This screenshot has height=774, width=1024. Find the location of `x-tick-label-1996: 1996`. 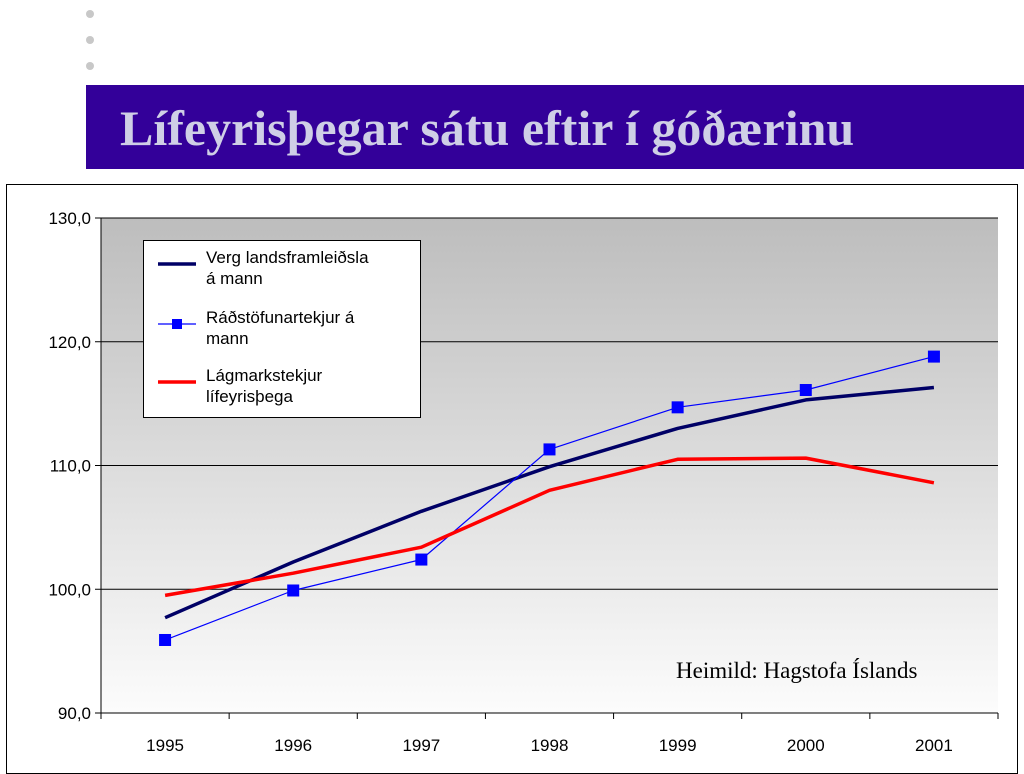

x-tick-label-1996: 1996 is located at coordinates (293, 745).